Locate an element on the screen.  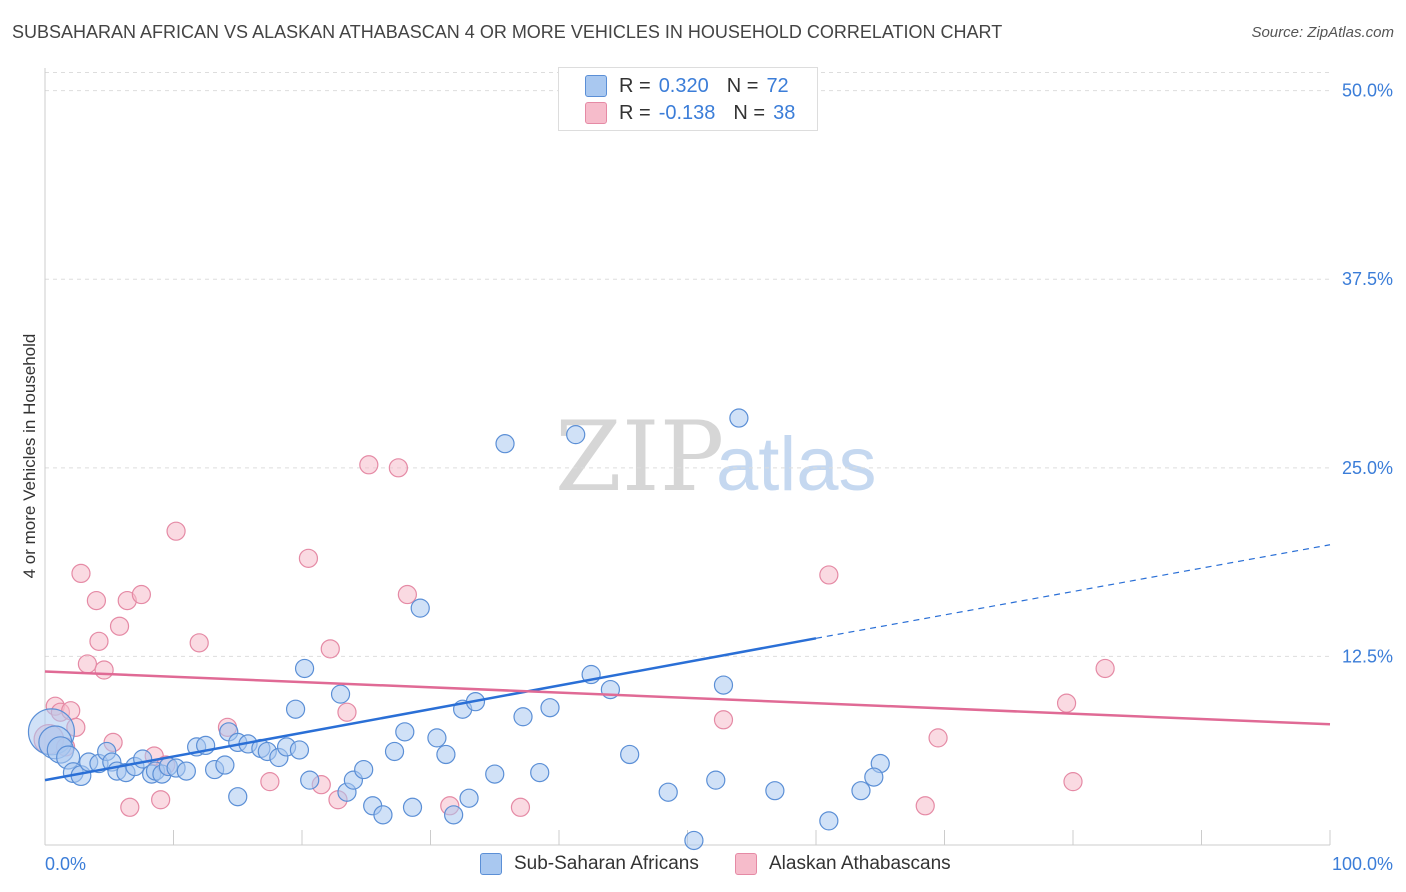
bottom-legend-athabascan: Alaskan Athabascans is located at coordinates (843, 864).